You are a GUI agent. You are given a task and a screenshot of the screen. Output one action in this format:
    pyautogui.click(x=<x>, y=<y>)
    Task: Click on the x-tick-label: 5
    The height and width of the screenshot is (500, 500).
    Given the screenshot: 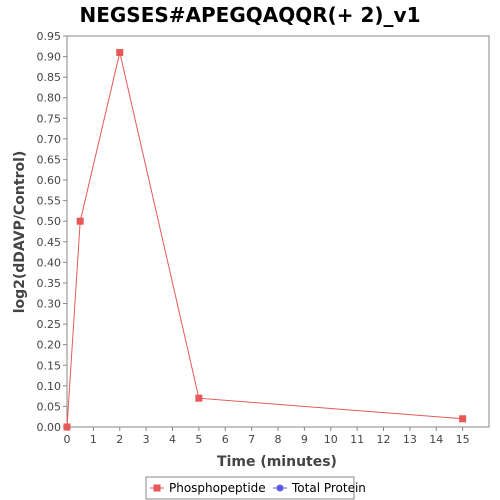 What is the action you would take?
    pyautogui.click(x=198, y=439)
    